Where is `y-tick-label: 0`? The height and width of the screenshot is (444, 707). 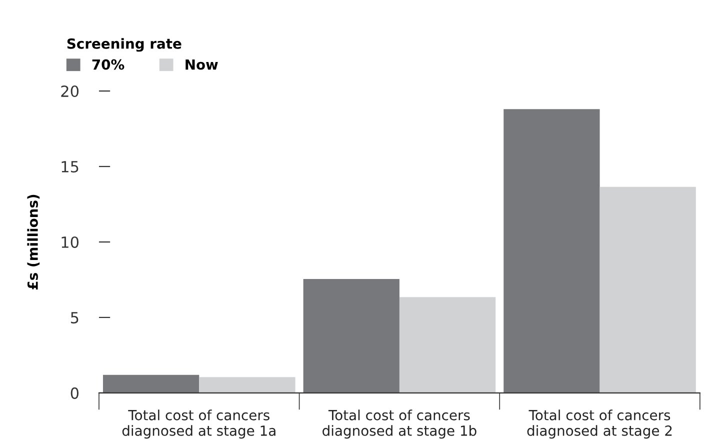
y-tick-label: 0 is located at coordinates (74, 393).